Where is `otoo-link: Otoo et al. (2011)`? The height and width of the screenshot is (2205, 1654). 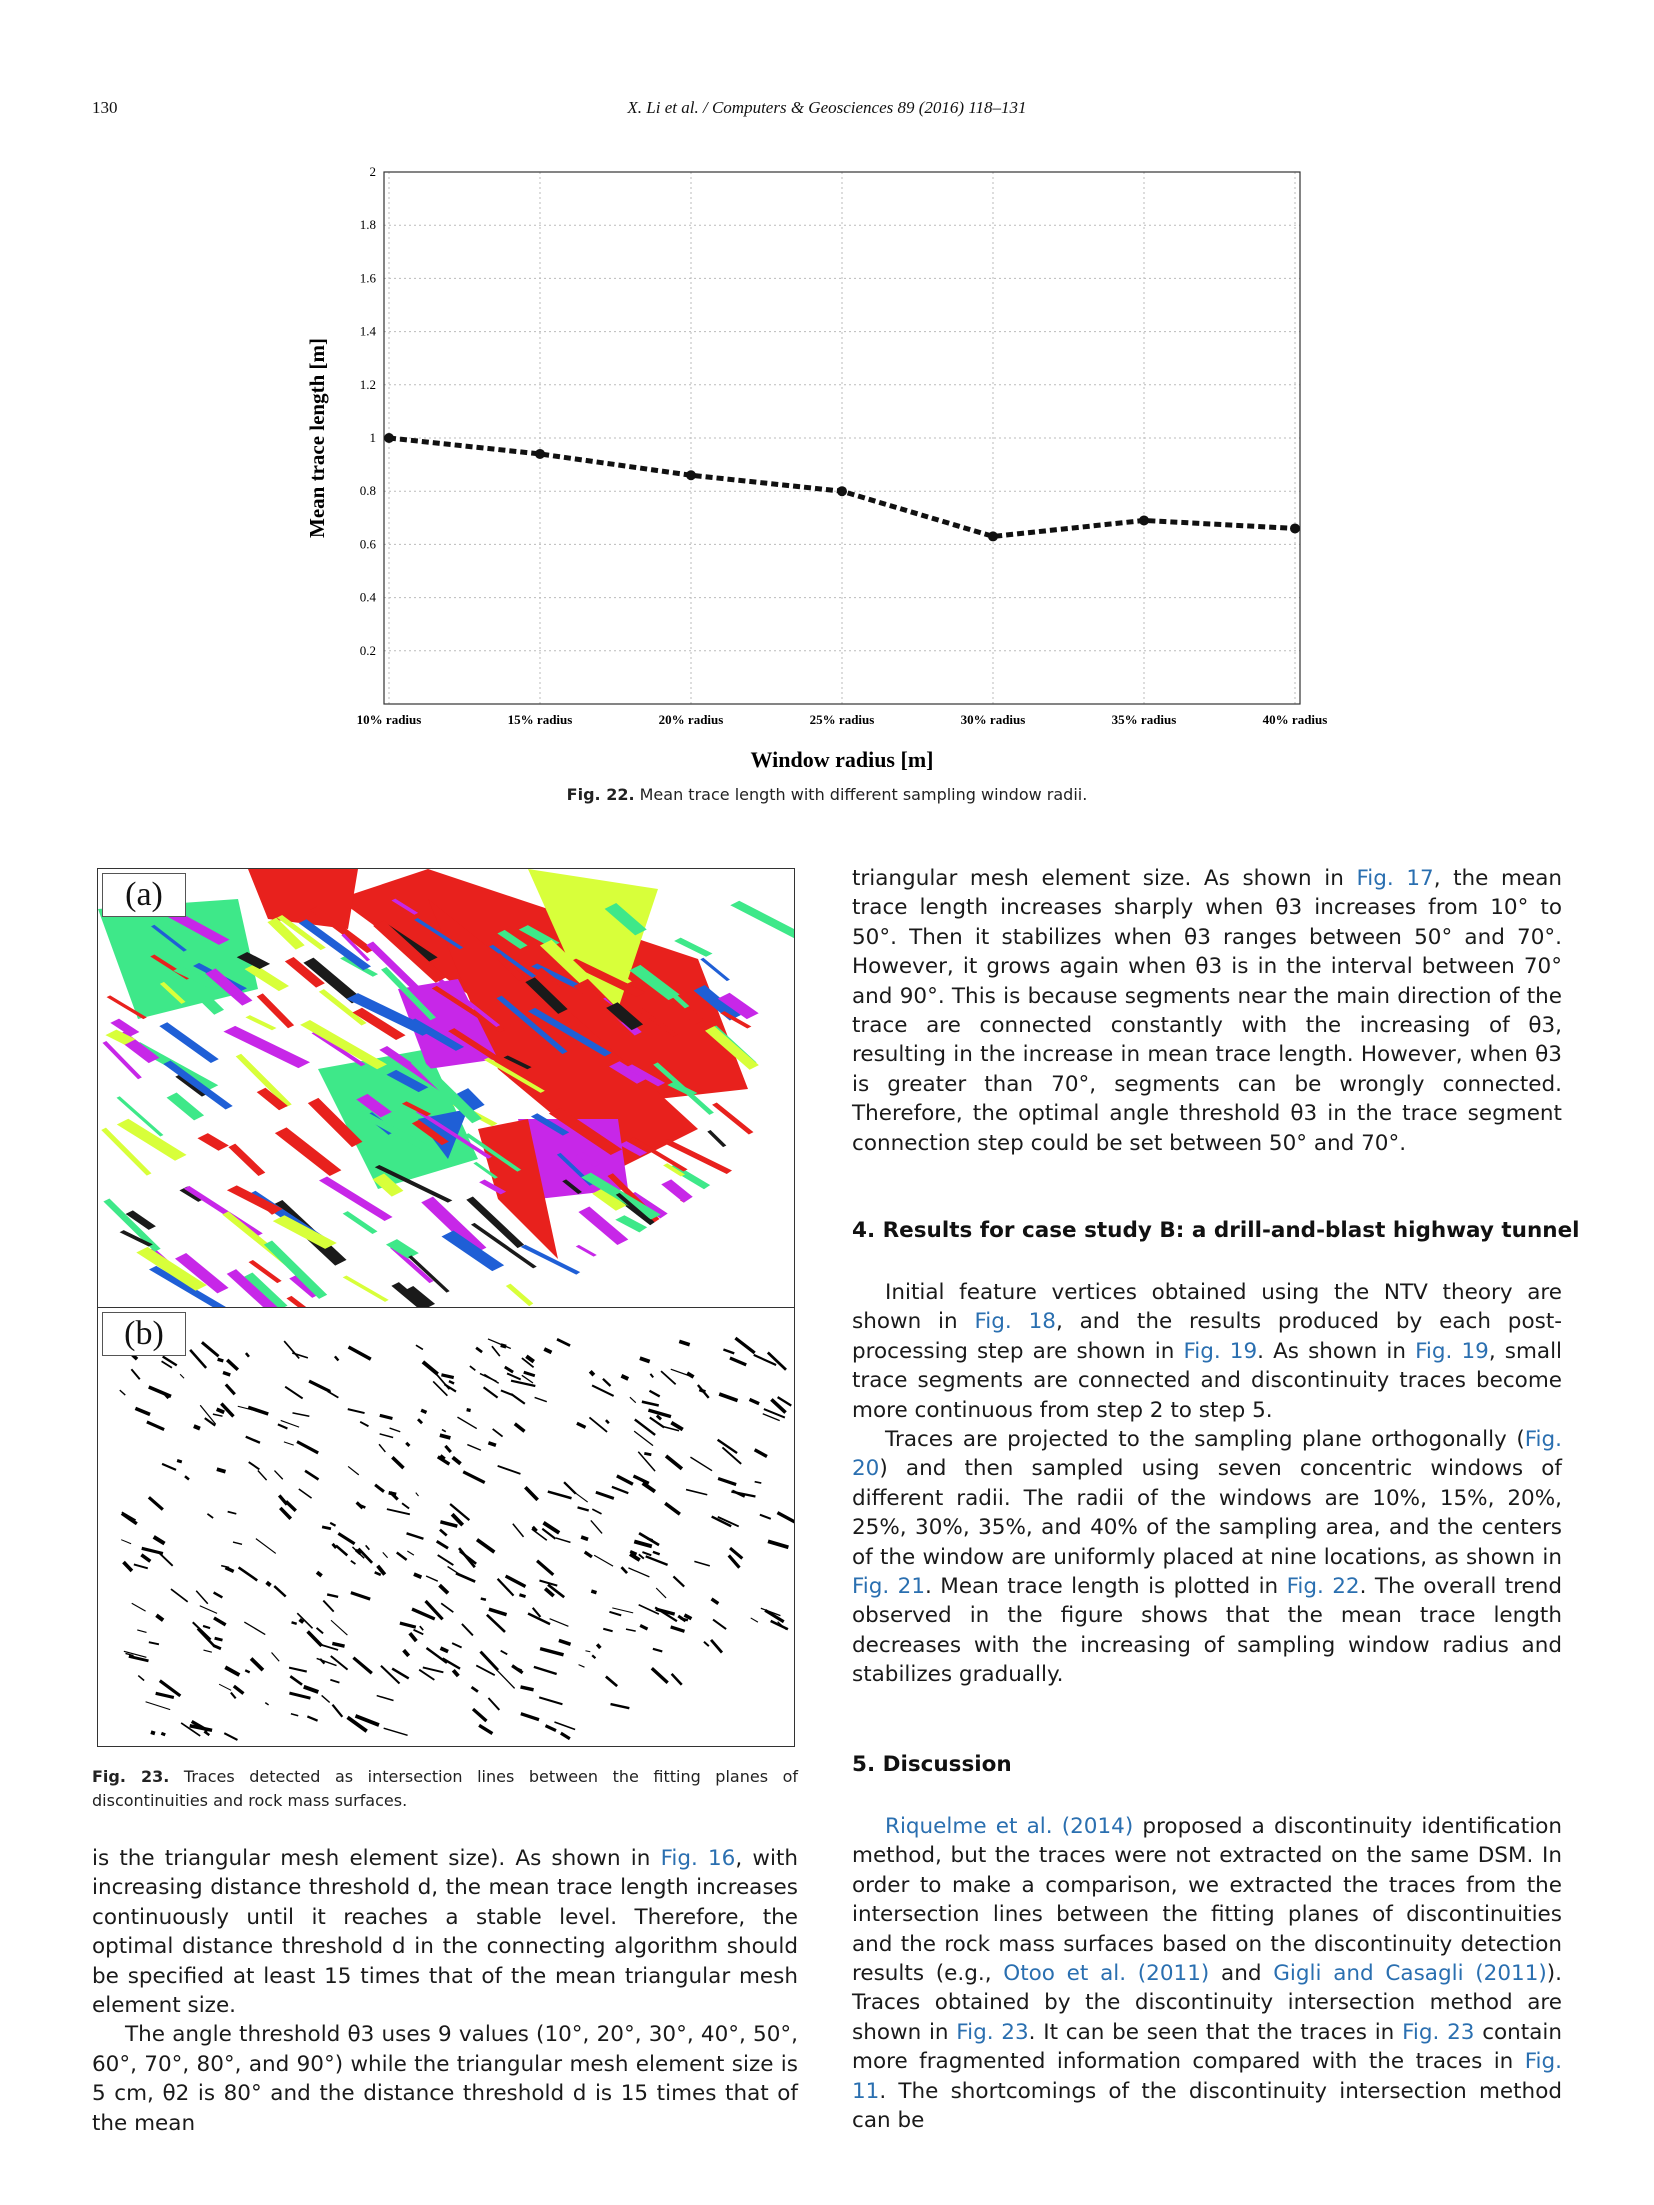 otoo-link: Otoo et al. (2011) is located at coordinates (1106, 1974).